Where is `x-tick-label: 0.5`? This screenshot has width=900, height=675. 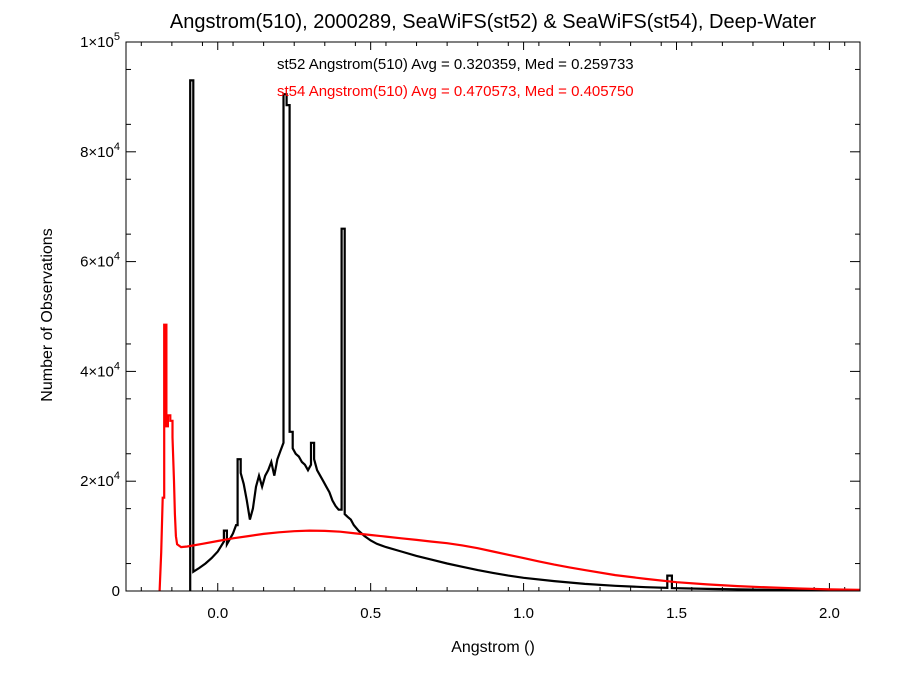
x-tick-label: 0.5 is located at coordinates (370, 613).